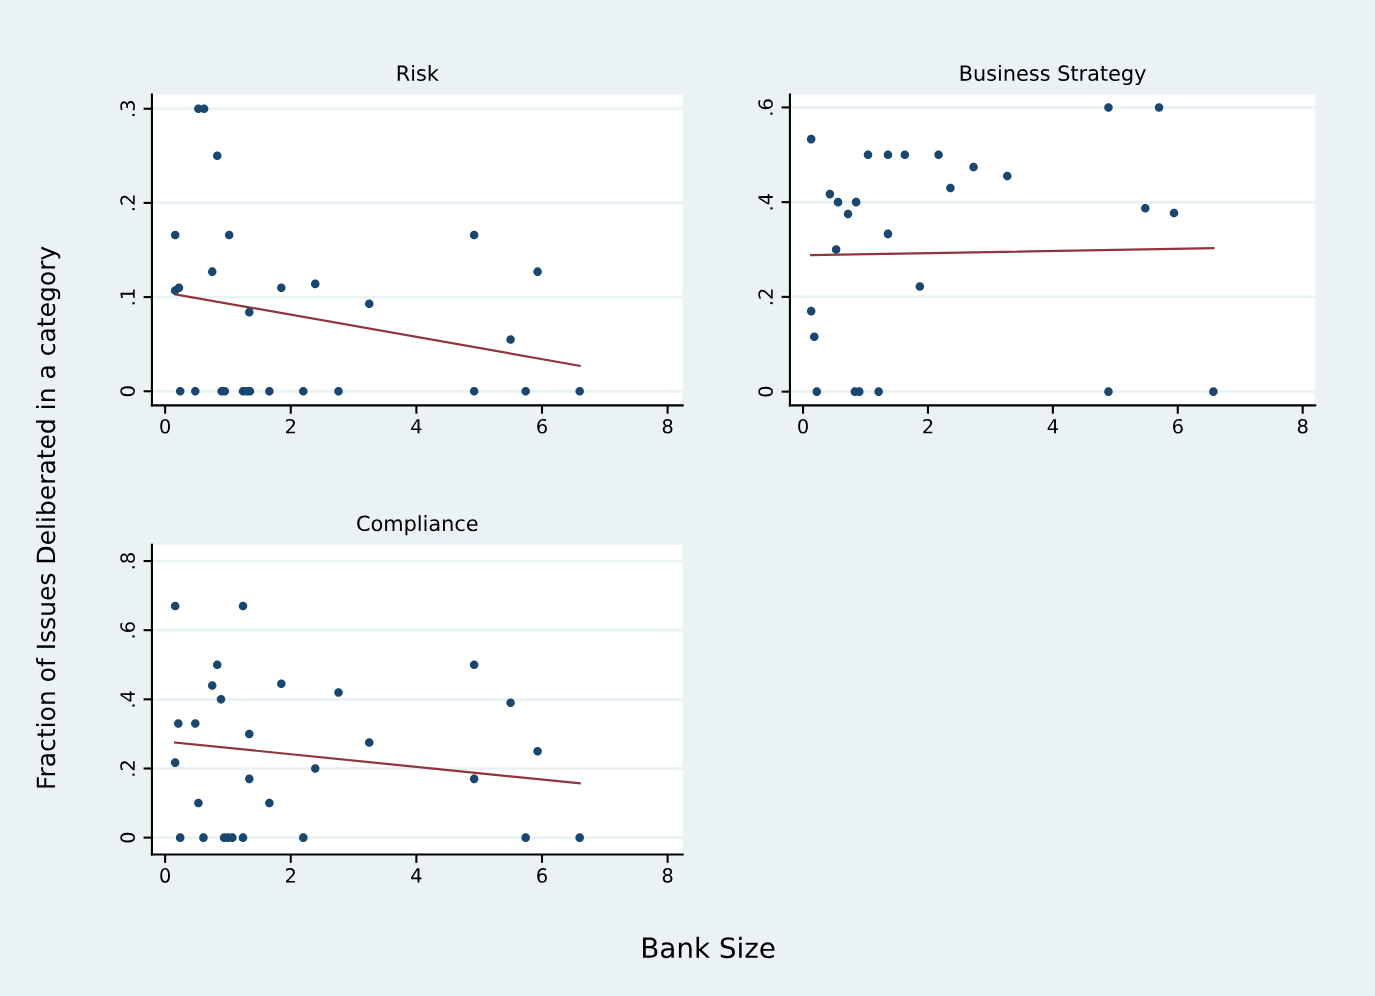 This screenshot has width=1375, height=996. What do you see at coordinates (709, 947) in the screenshot?
I see `x-axis-title: Bank Size` at bounding box center [709, 947].